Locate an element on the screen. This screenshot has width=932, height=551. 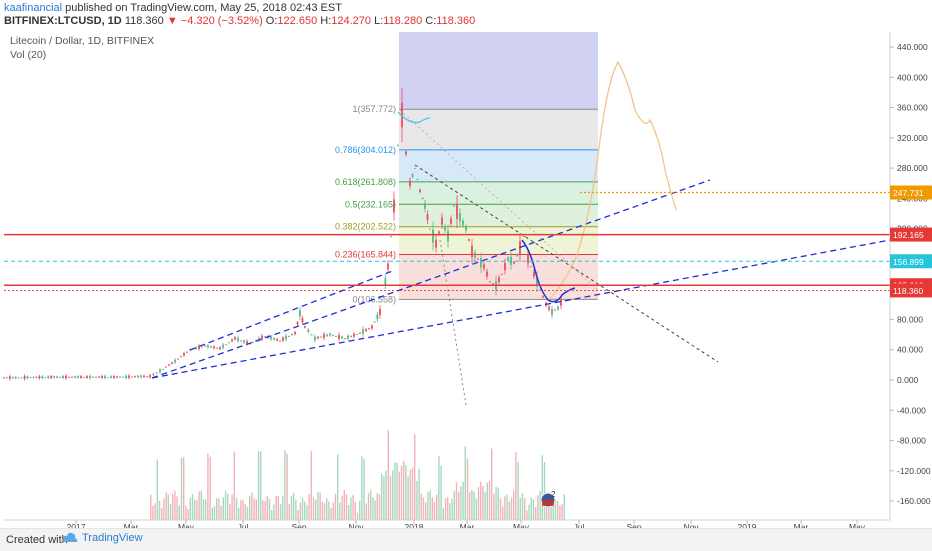
downtrend-line is located at coordinates (566, 263).